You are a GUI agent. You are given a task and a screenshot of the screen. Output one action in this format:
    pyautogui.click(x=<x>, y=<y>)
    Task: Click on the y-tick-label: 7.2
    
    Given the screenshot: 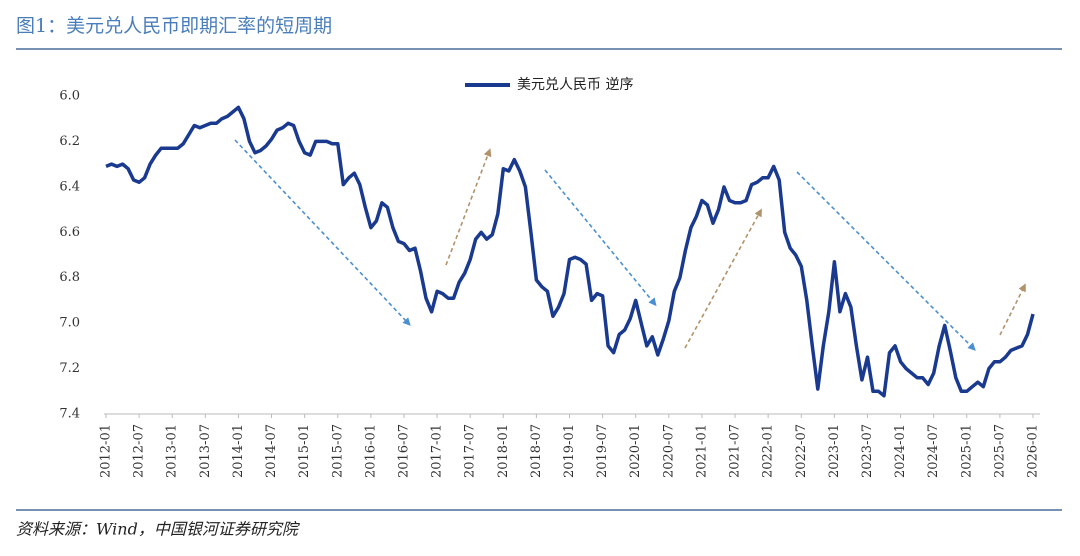 What is the action you would take?
    pyautogui.click(x=69, y=368)
    